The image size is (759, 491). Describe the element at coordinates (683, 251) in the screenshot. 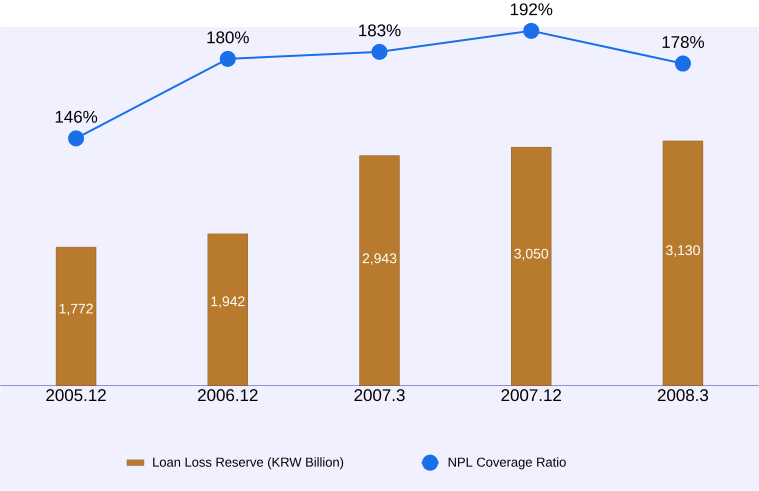

I see `data-label: 3,130` at that location.